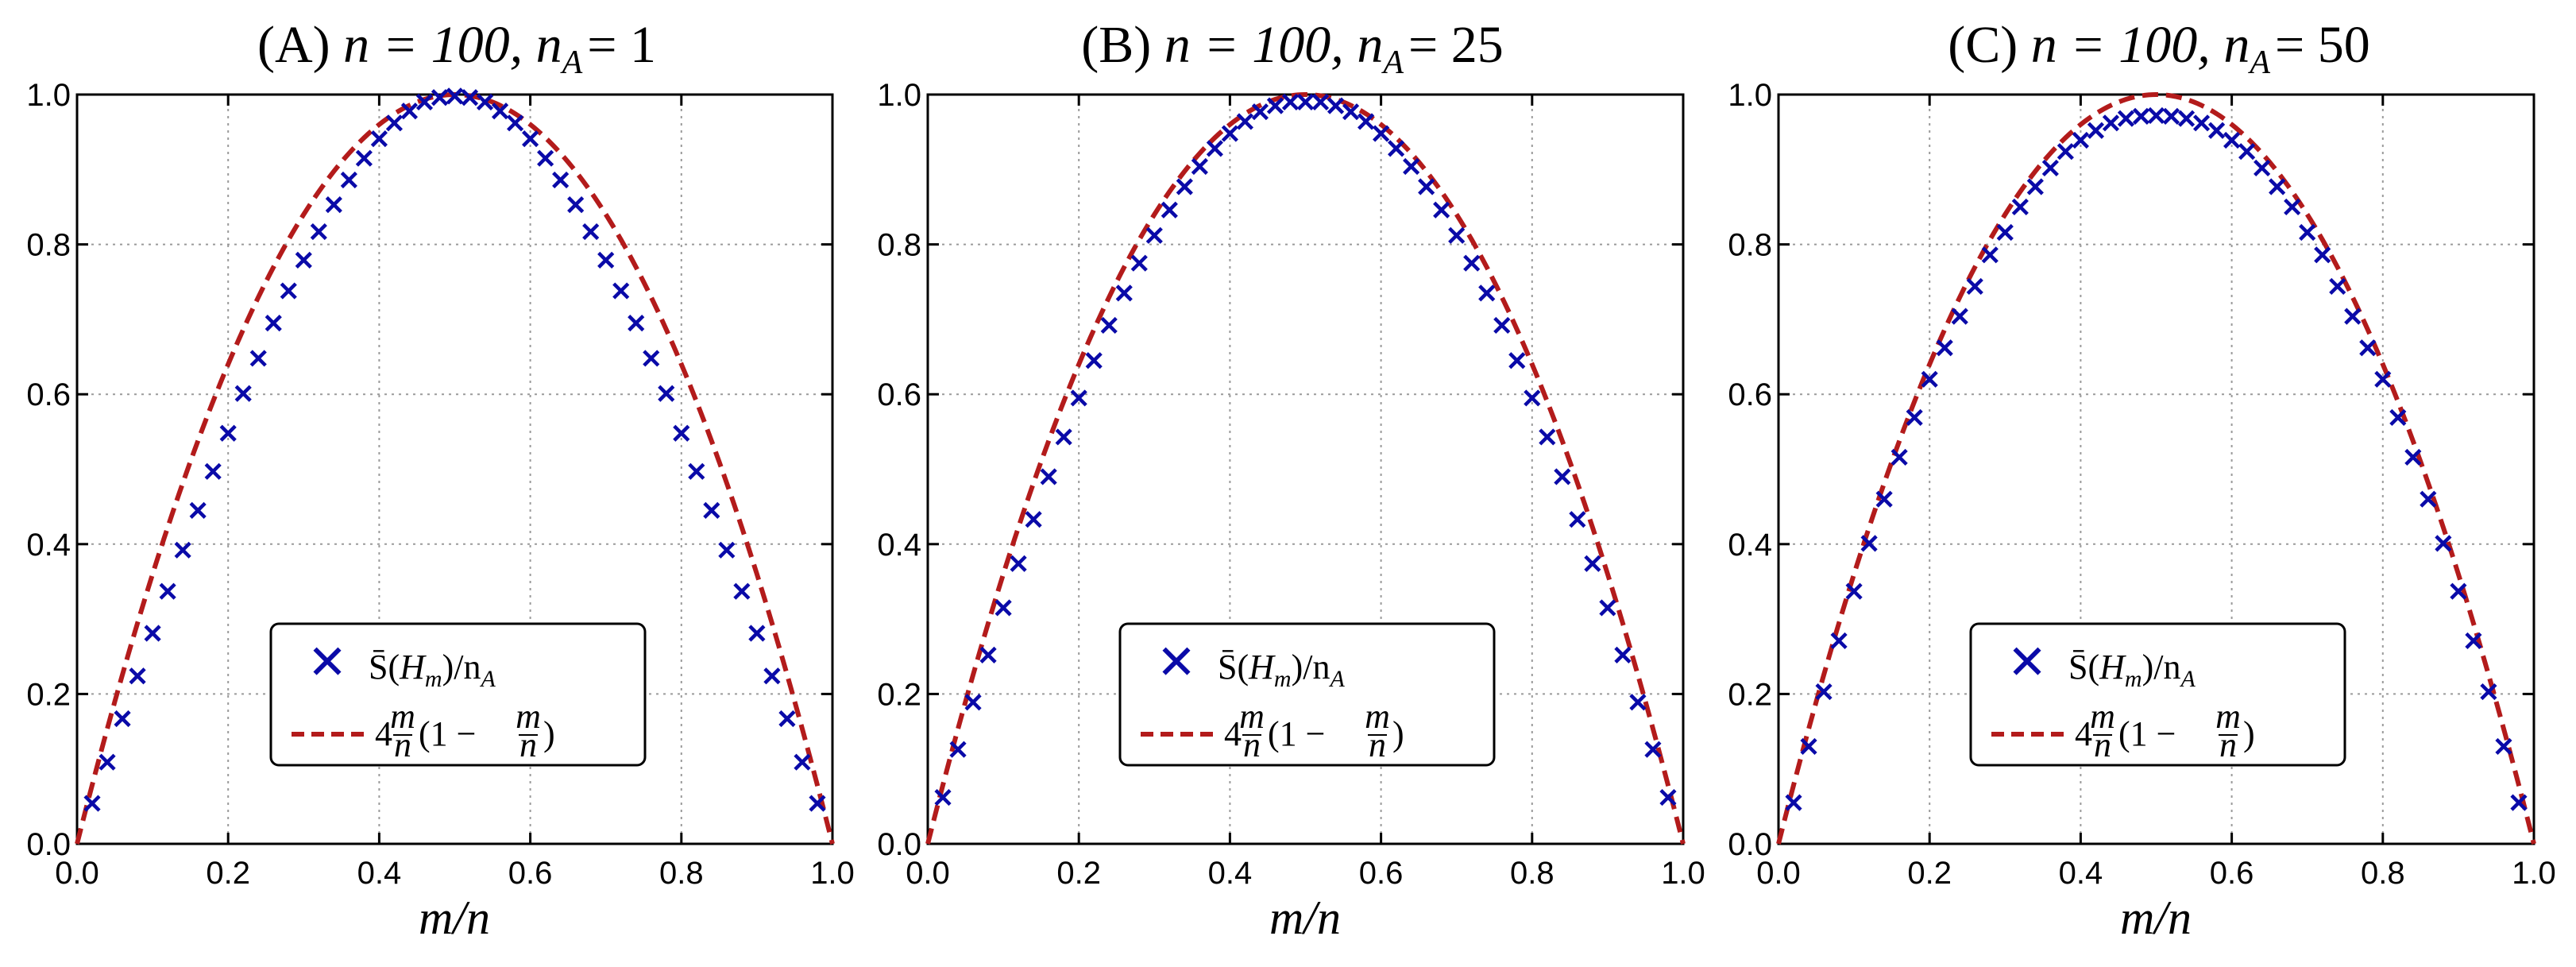 This screenshot has height=967, width=2576. Describe the element at coordinates (1233, 733) in the screenshot. I see `panel-b-legend-curve-coef: 4` at that location.